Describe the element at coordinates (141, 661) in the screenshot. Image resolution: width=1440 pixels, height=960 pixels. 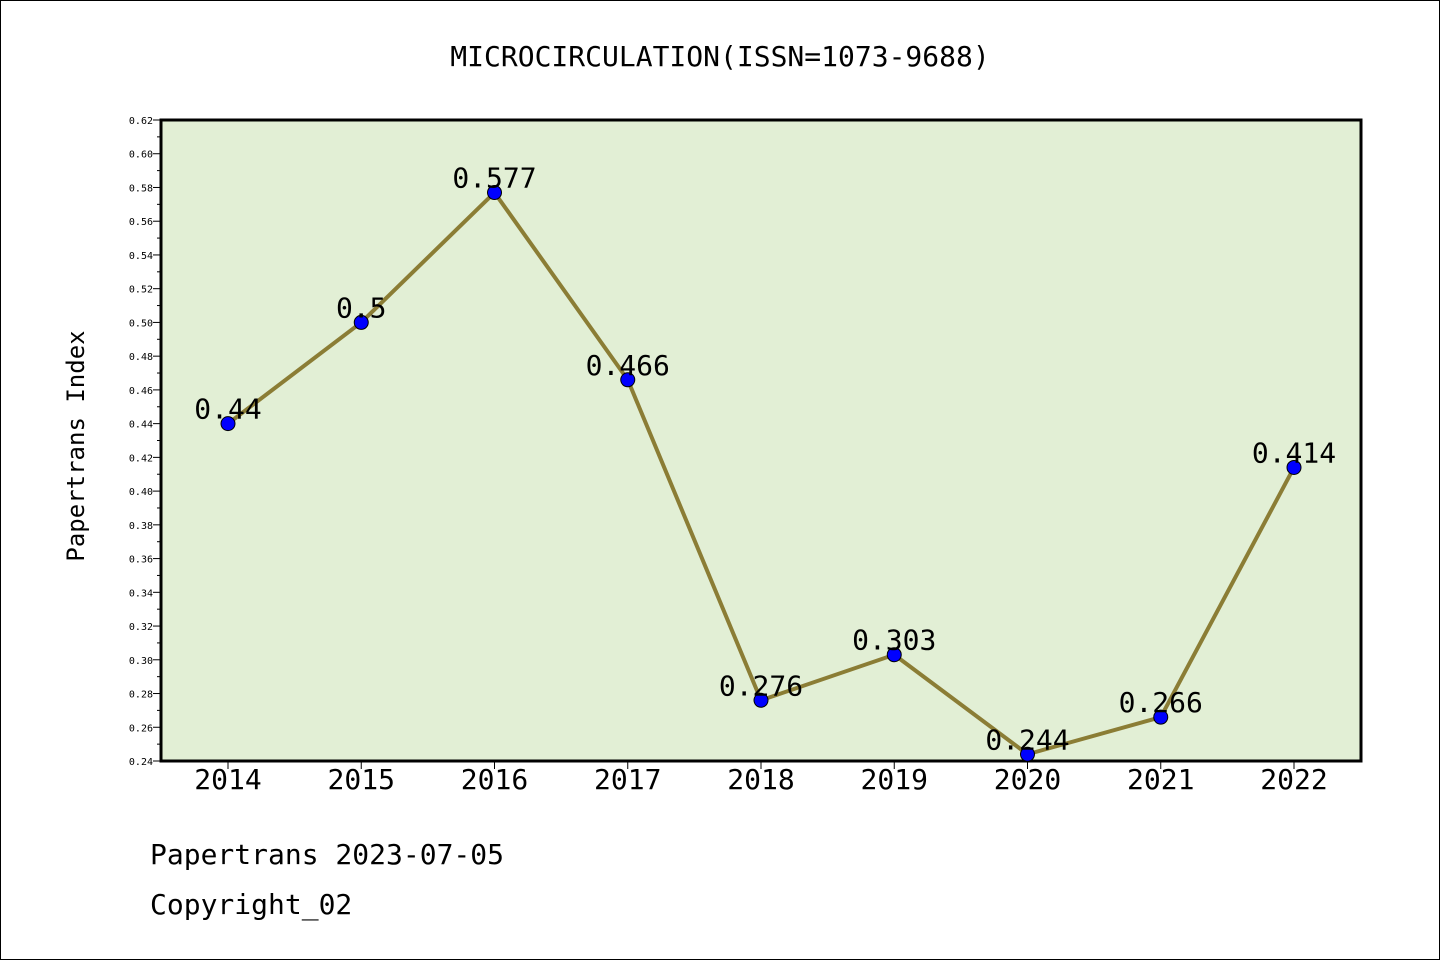
I see `y-tick-label: 0.30` at that location.